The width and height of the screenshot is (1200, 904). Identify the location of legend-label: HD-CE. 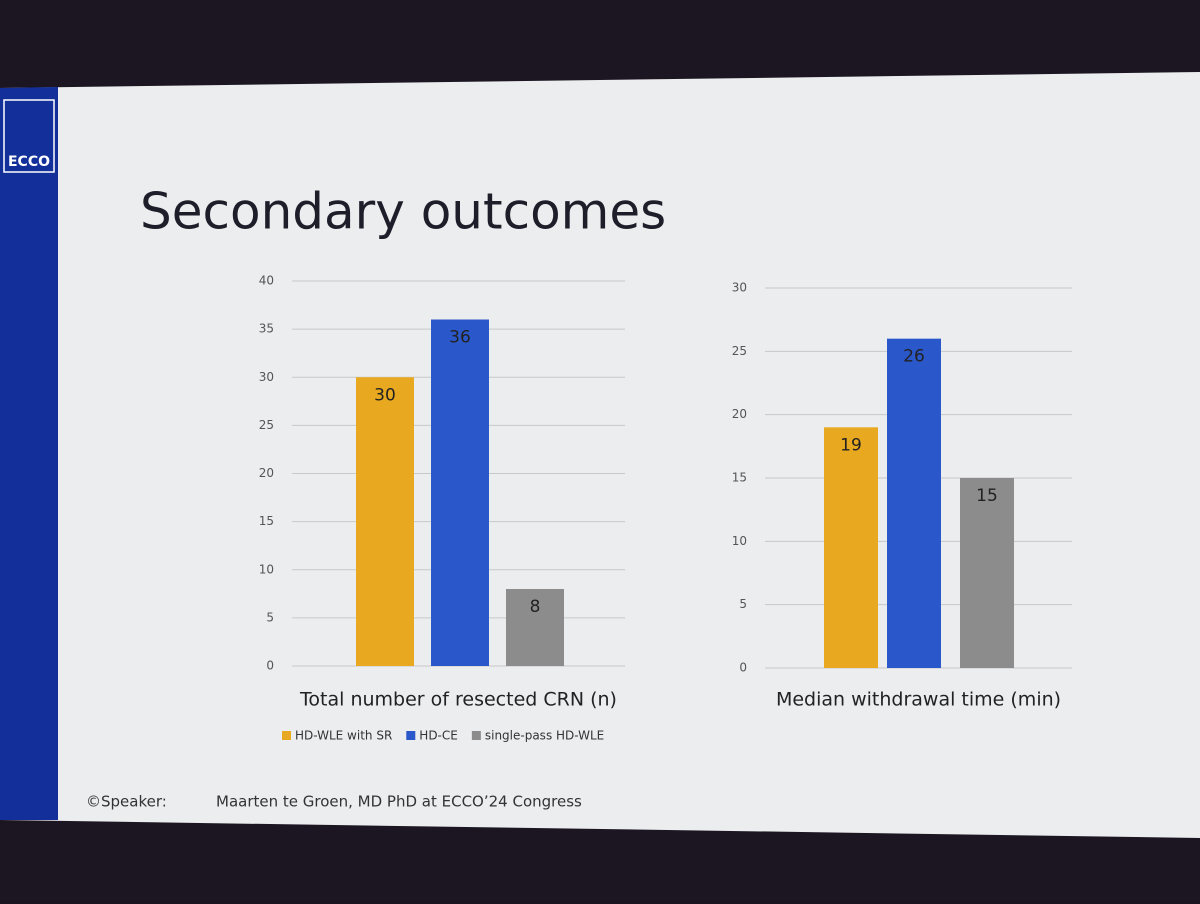
(438, 736).